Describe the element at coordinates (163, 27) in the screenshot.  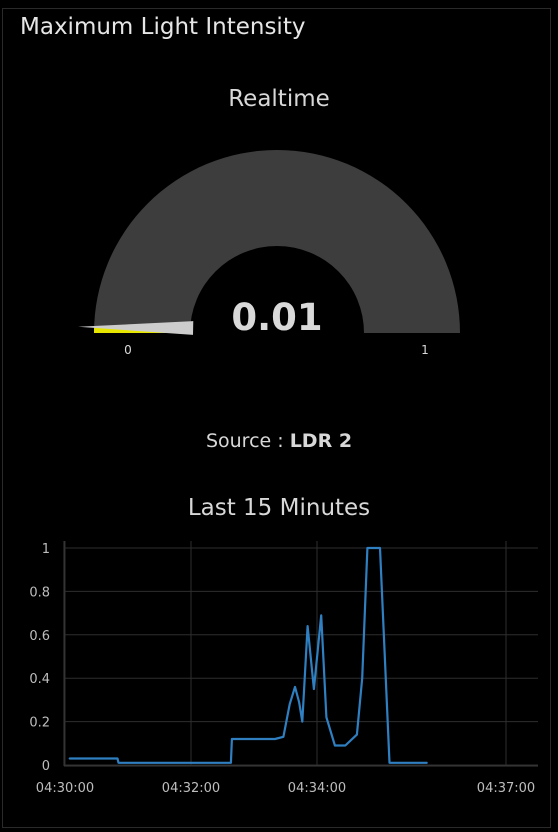
I see `panel-title: Maximum Light Intensity` at that location.